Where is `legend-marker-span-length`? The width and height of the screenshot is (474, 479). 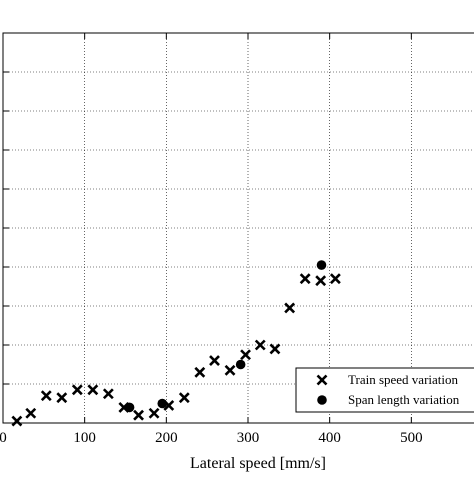
legend-marker-span-length is located at coordinates (322, 400).